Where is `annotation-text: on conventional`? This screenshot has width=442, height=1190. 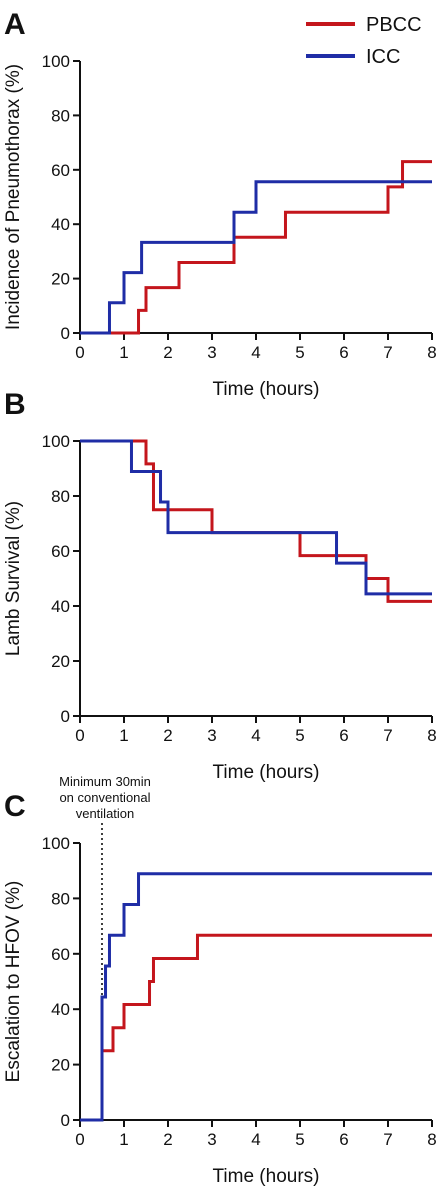
annotation-text: on conventional is located at coordinates (104, 797).